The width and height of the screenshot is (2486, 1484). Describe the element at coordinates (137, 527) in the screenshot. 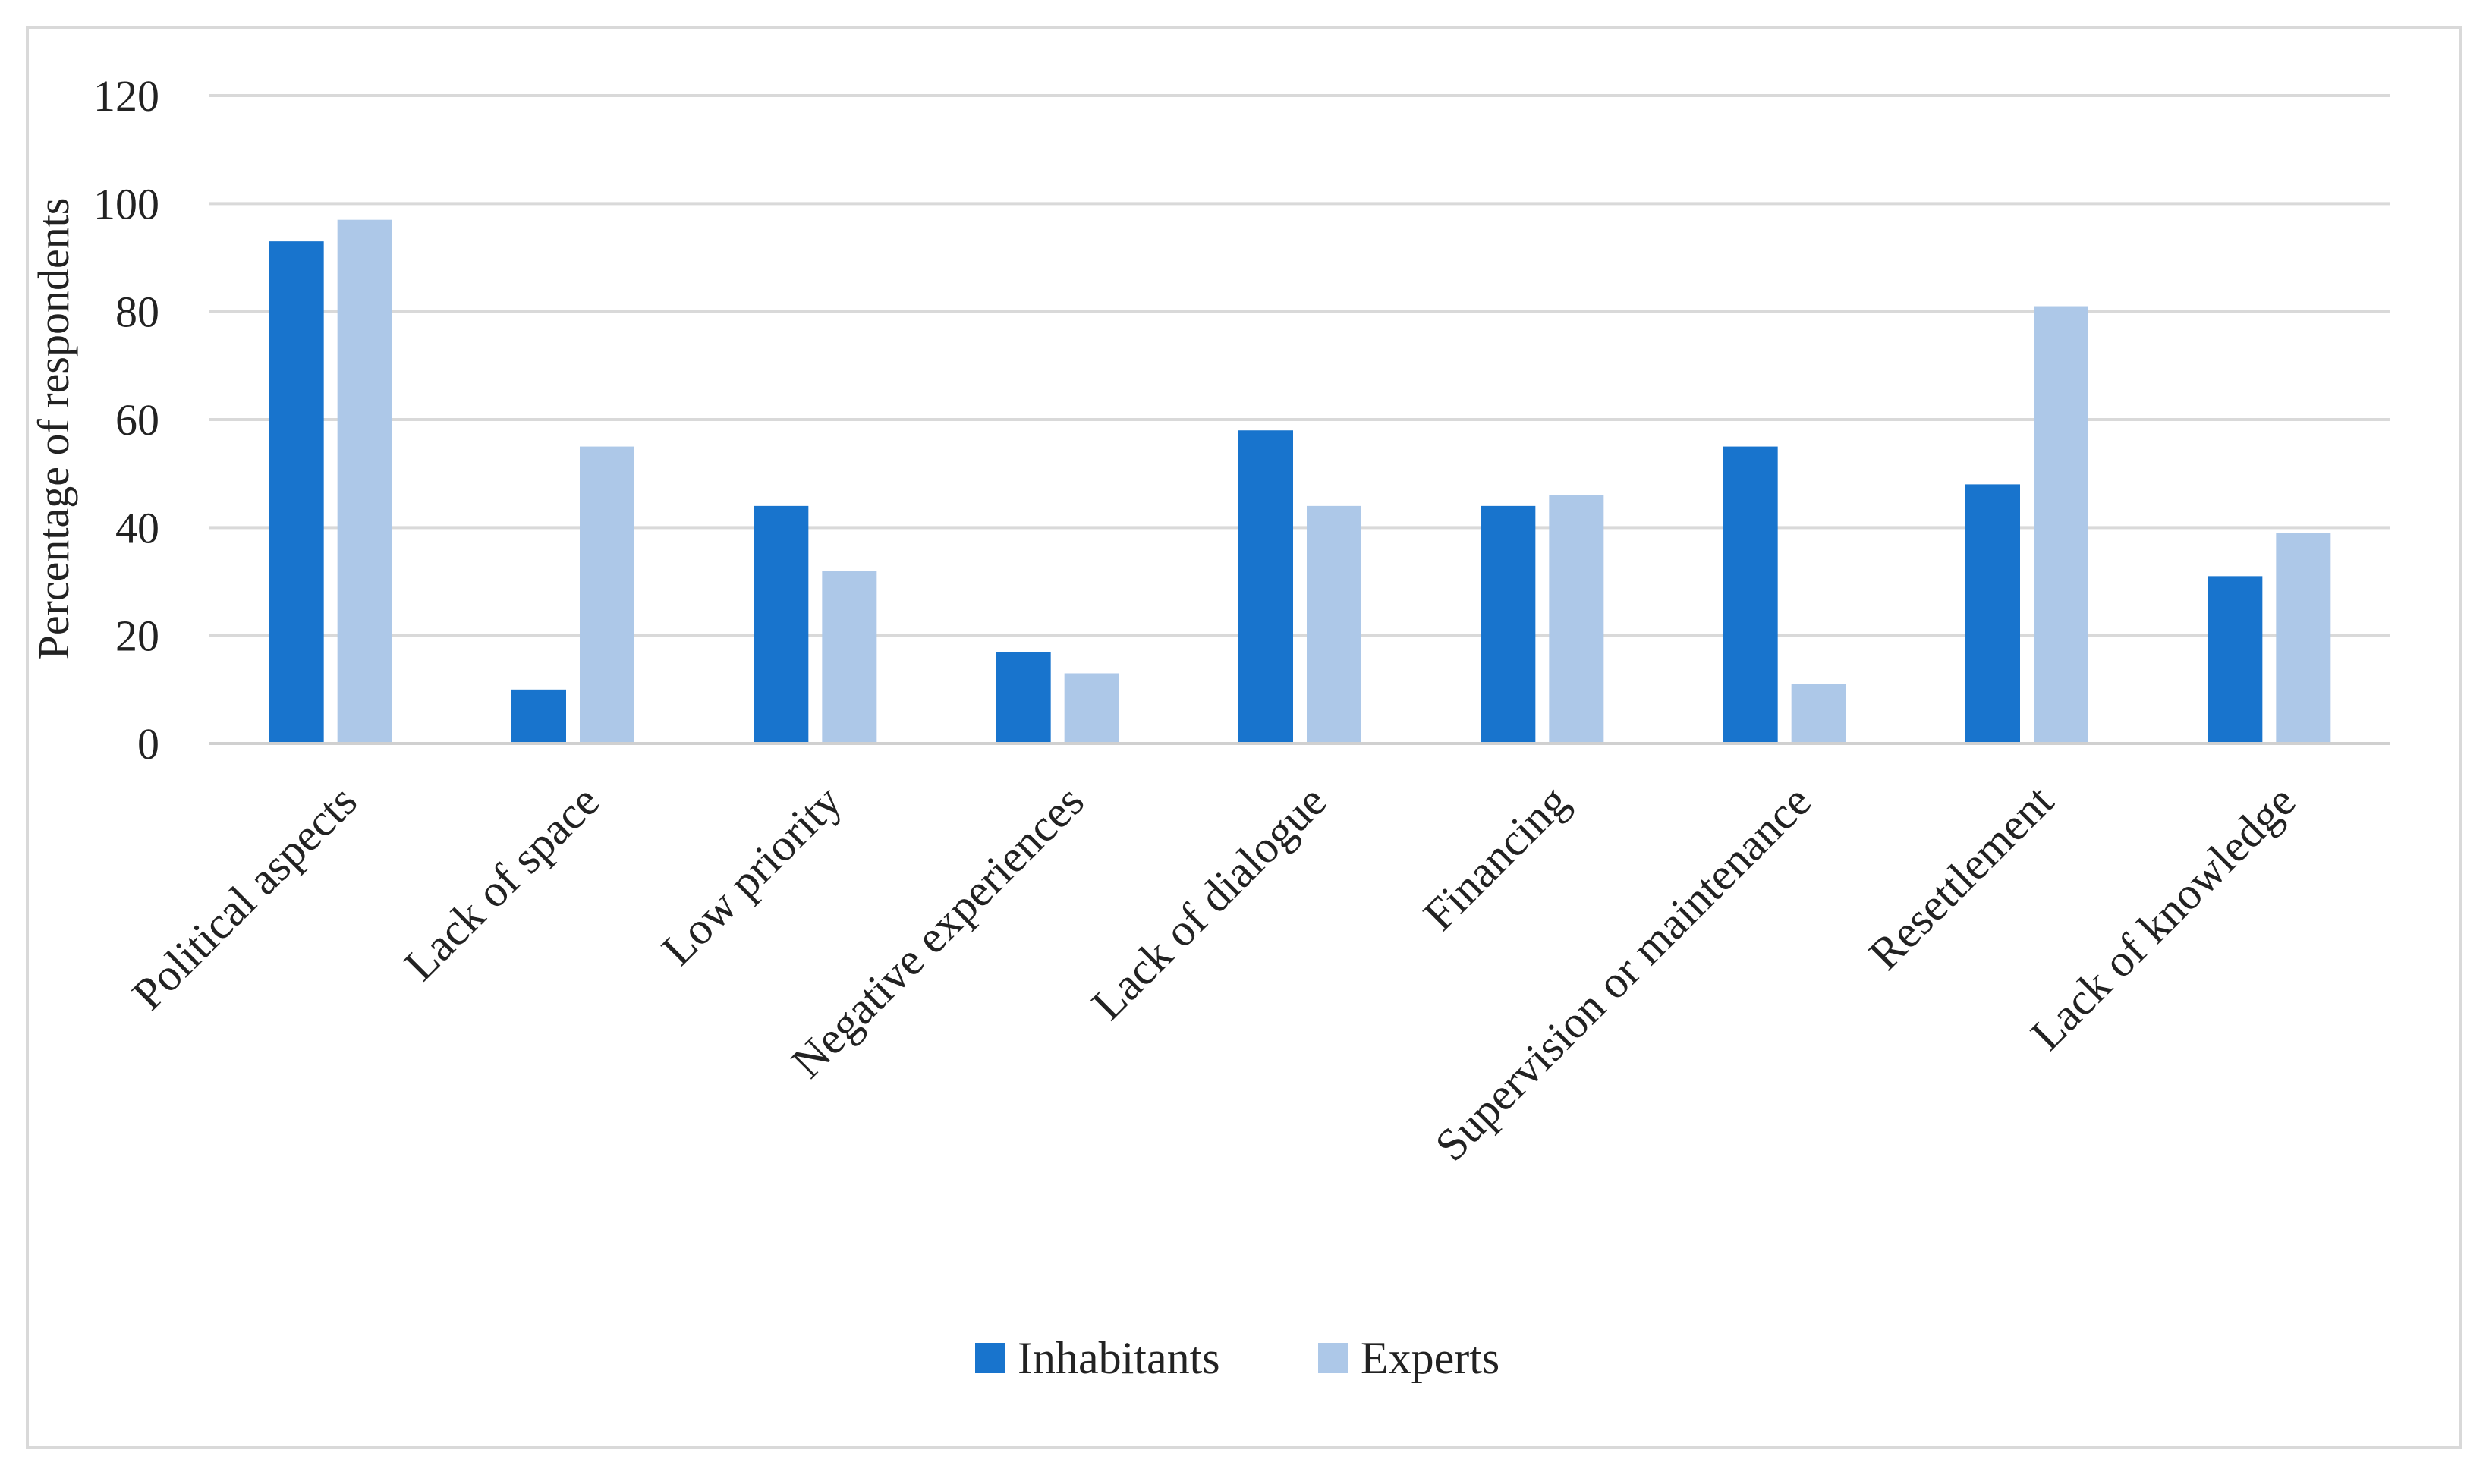

I see `y-tick-label: 40` at that location.